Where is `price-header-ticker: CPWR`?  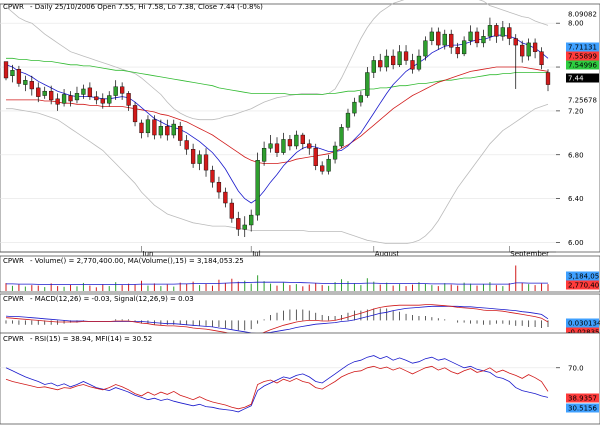 price-header-ticker: CPWR is located at coordinates (13, 7).